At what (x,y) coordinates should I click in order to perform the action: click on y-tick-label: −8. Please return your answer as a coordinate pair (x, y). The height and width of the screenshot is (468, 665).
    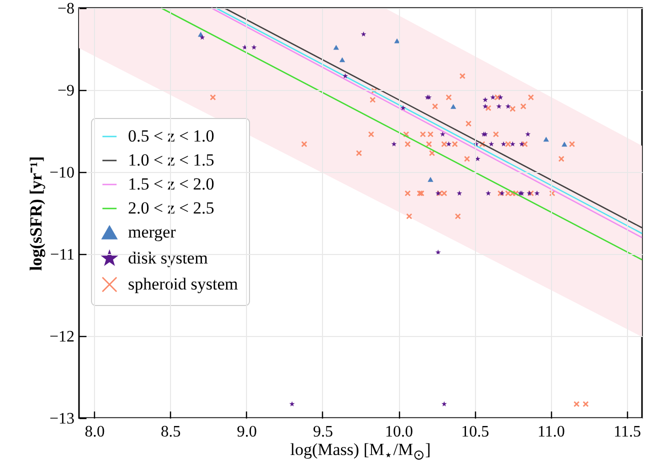
    Looking at the image, I should click on (65, 9).